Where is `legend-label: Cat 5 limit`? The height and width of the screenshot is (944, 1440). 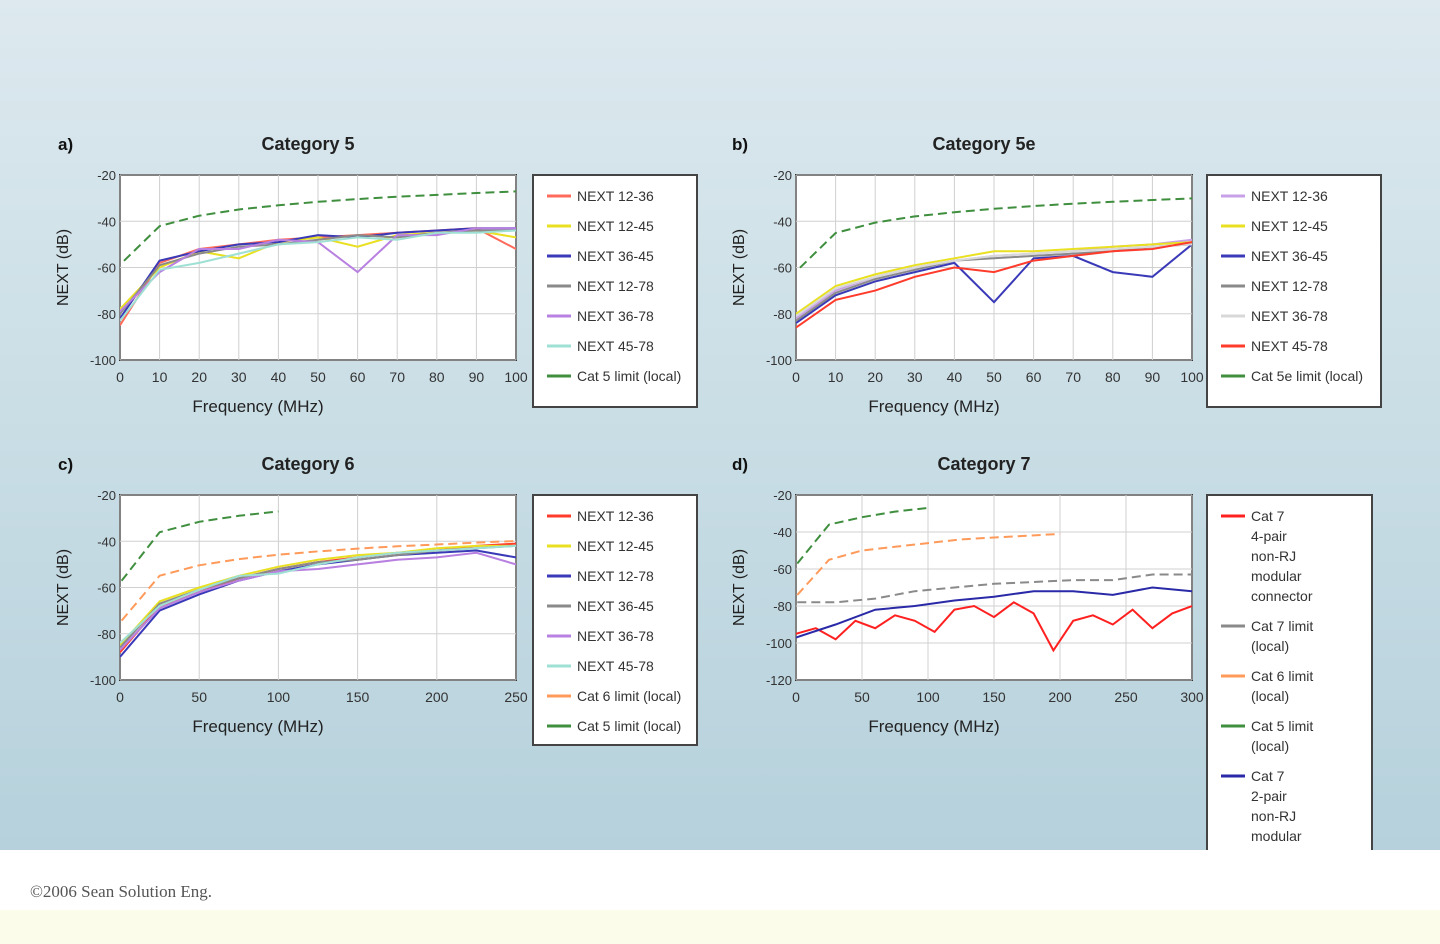 legend-label: Cat 5 limit is located at coordinates (1282, 726).